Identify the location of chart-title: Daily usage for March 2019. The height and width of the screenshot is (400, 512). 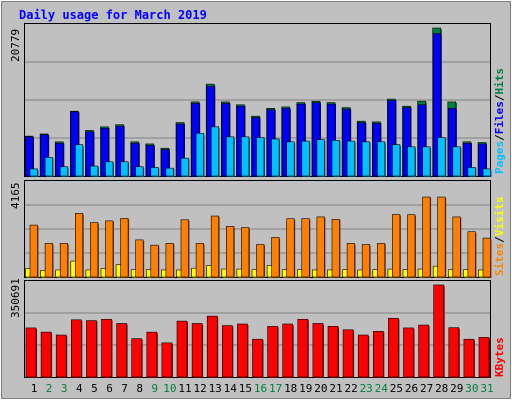
(113, 15).